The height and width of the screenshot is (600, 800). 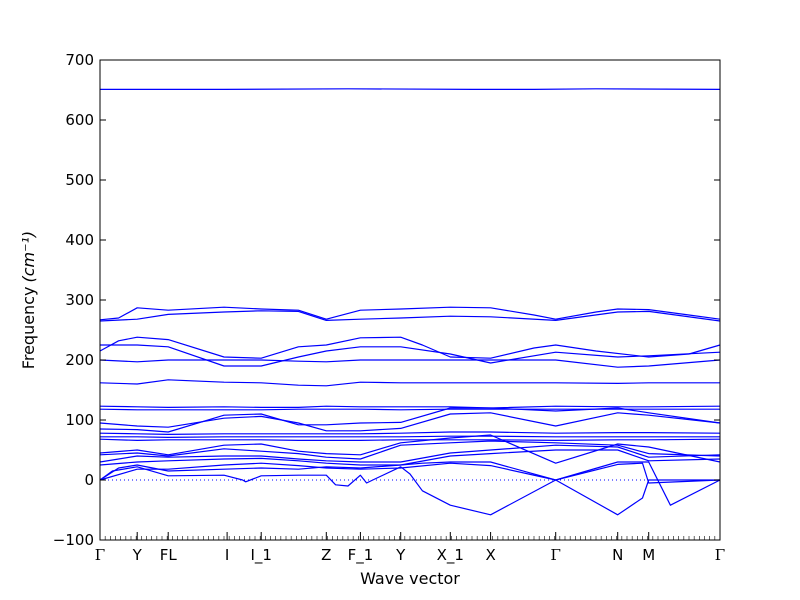 I want to click on x-tick-label: X, so click(x=490, y=555).